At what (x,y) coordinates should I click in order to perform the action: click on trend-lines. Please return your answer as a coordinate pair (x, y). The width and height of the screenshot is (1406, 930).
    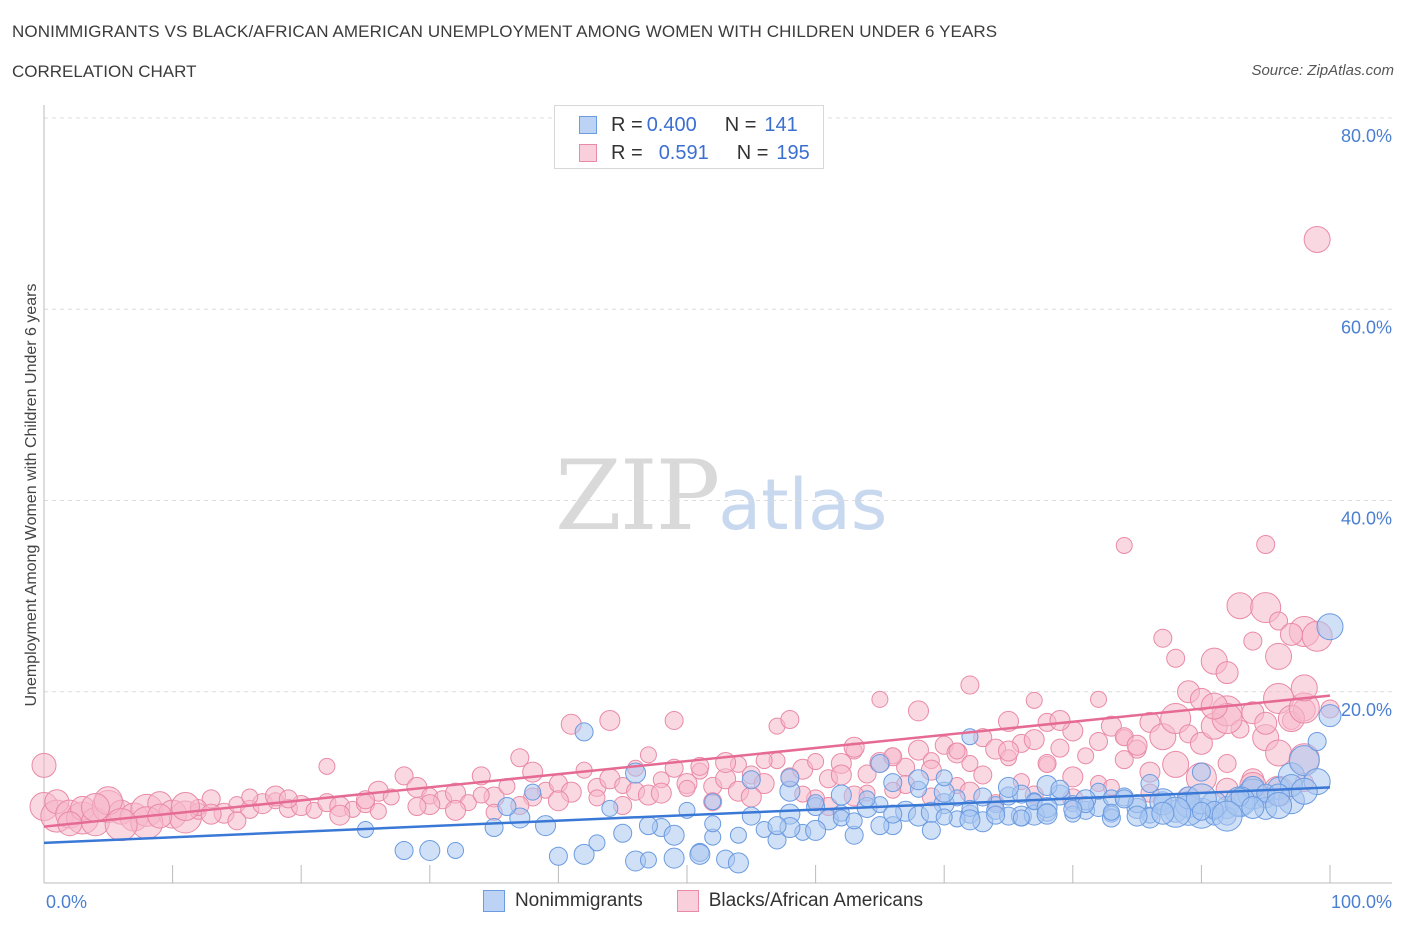
    Looking at the image, I should click on (687, 769).